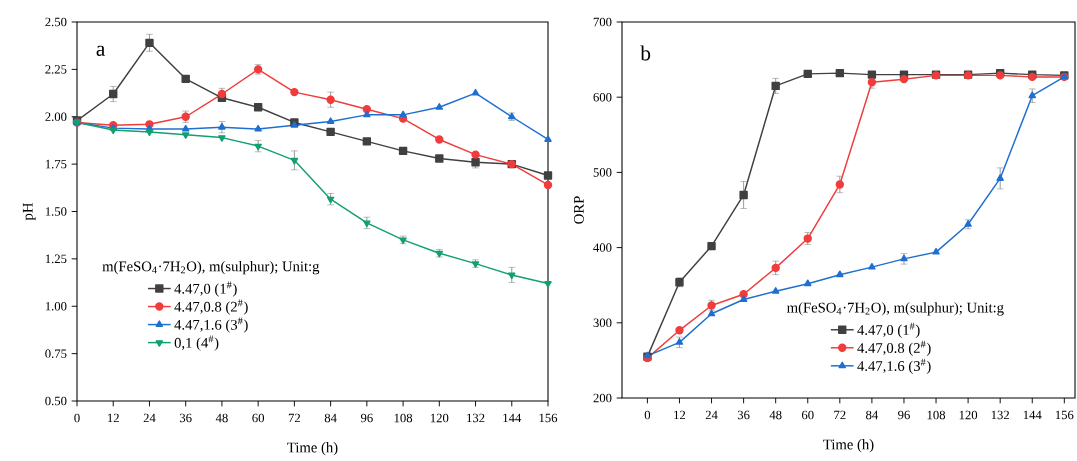 This screenshot has width=1077, height=461. I want to click on legend-label: 0,1 (4$^{#}$), so click(196, 343).